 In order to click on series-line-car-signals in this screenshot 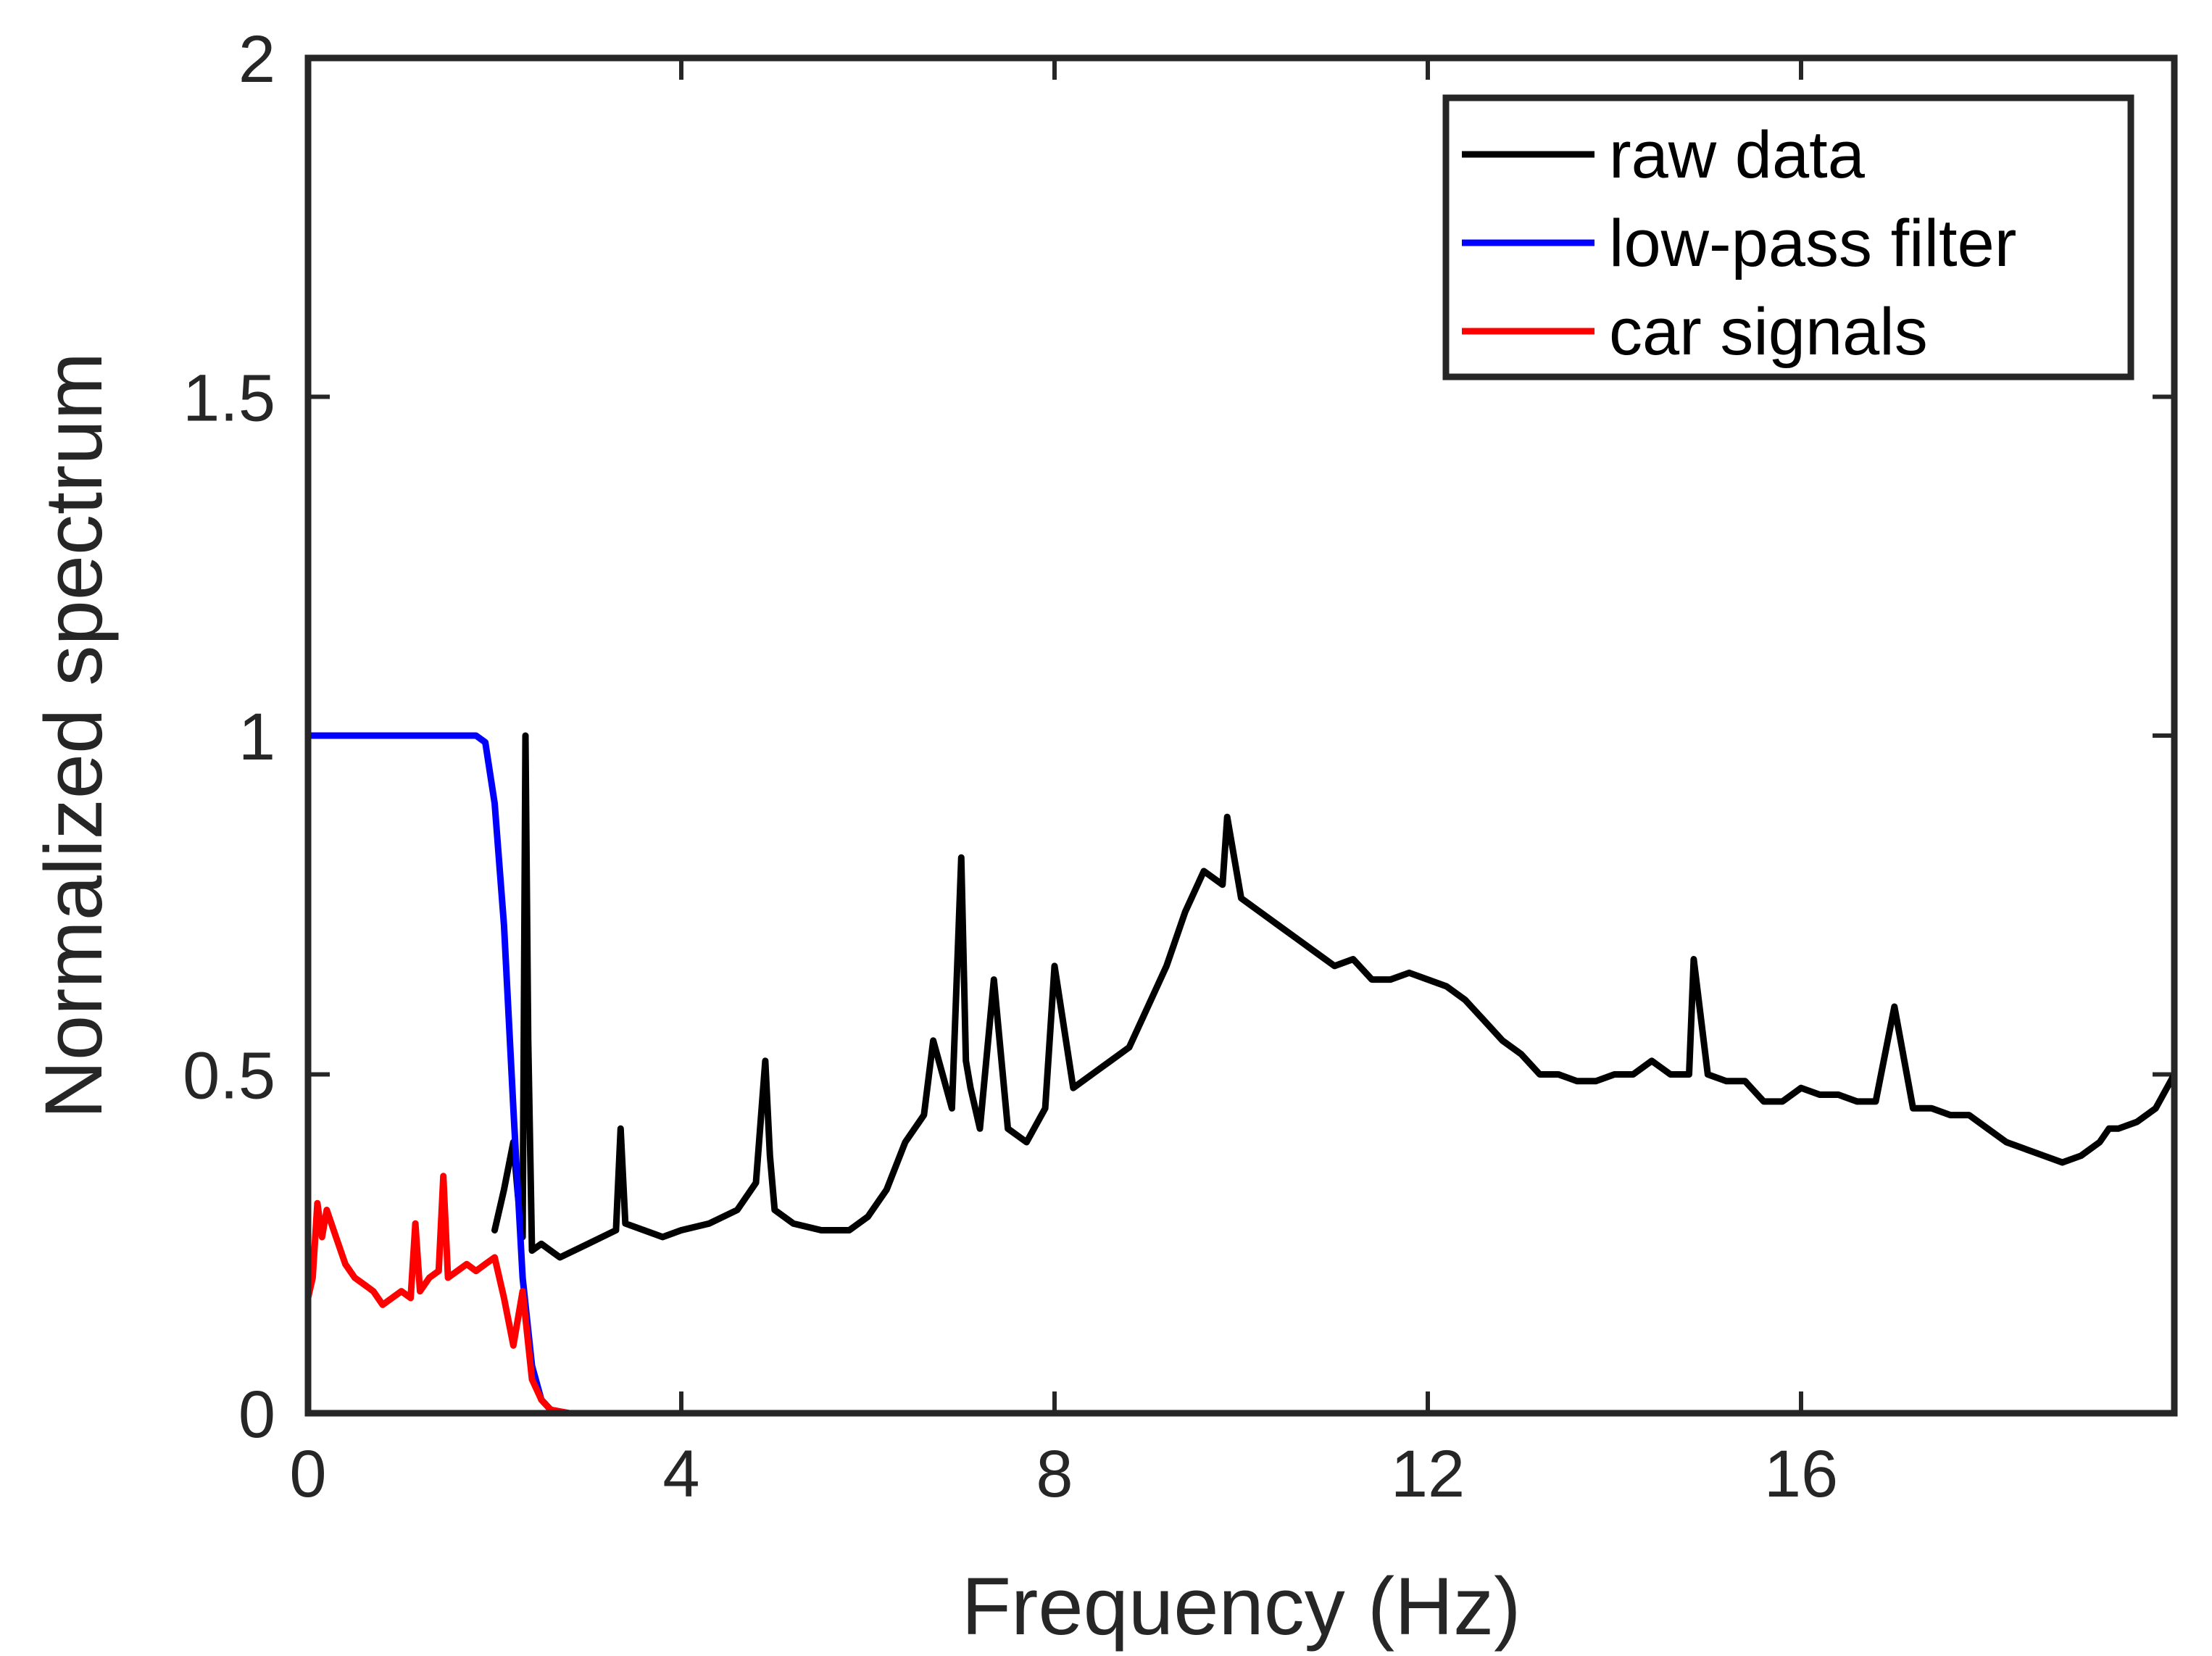, I will do `click(1241, 1295)`.